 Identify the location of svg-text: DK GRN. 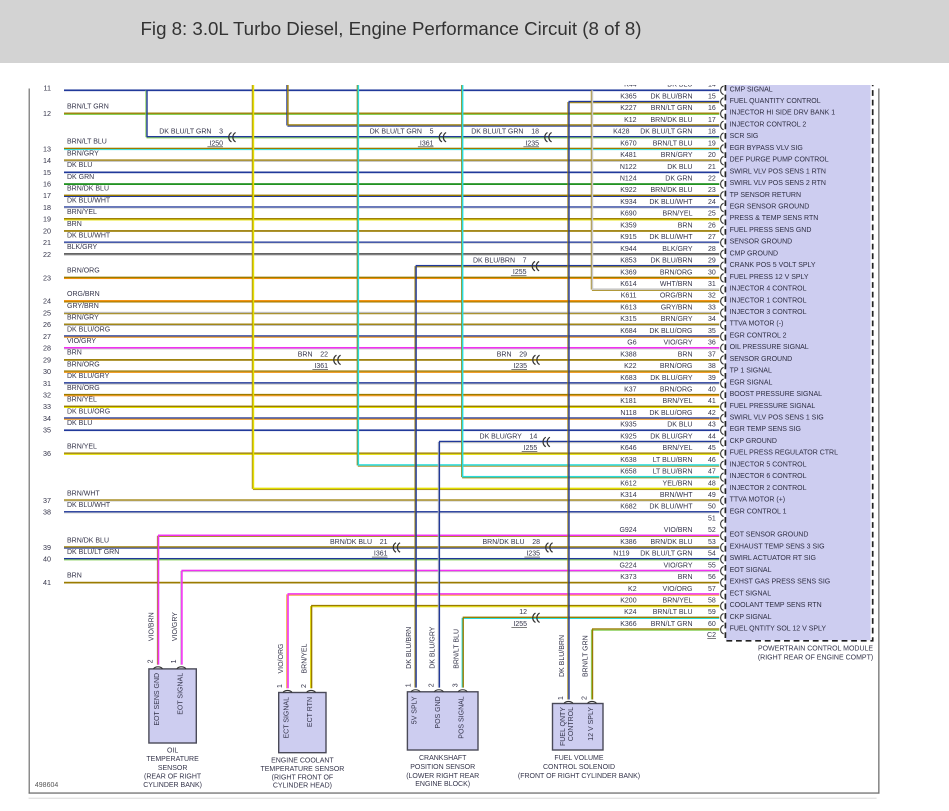
(678, 178).